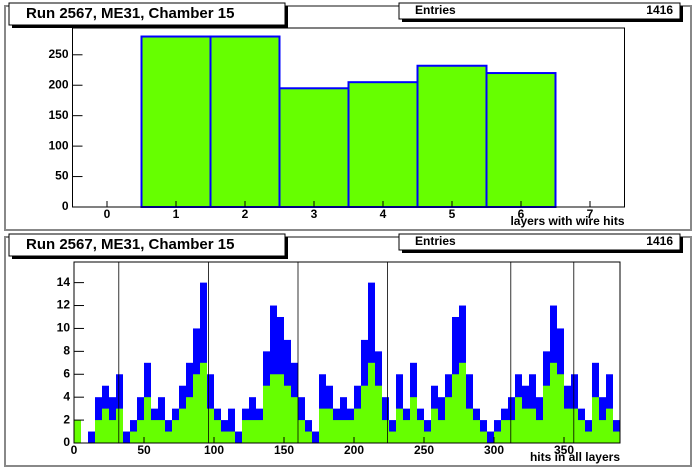 The image size is (696, 472). I want to click on y-tick-label: 150, so click(58, 115).